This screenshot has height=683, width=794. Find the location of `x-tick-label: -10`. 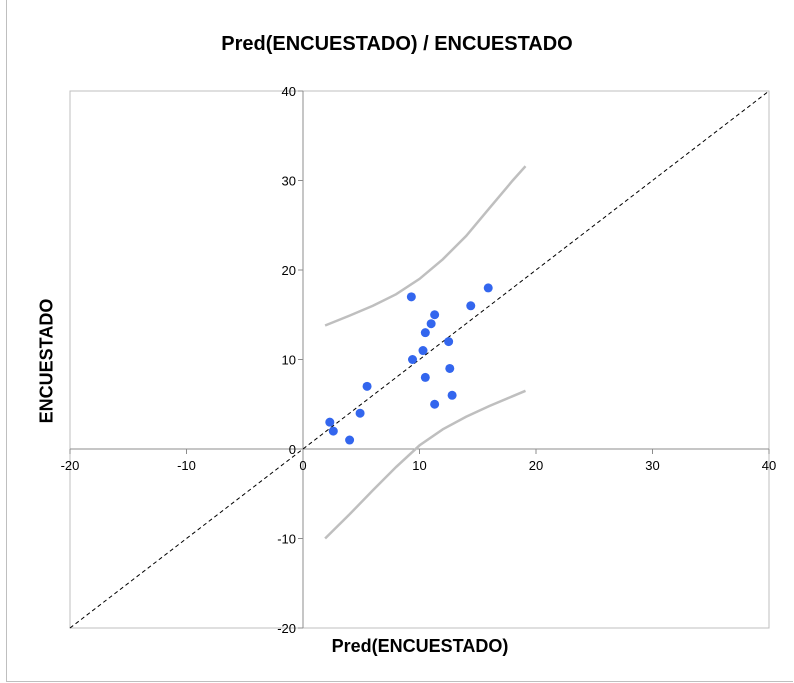

x-tick-label: -10 is located at coordinates (186, 465).